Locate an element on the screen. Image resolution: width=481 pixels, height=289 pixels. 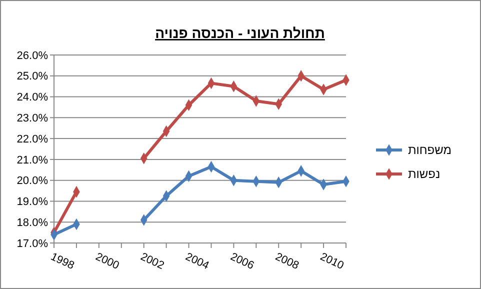
y-tick-label: 24.0% is located at coordinates (32, 98).